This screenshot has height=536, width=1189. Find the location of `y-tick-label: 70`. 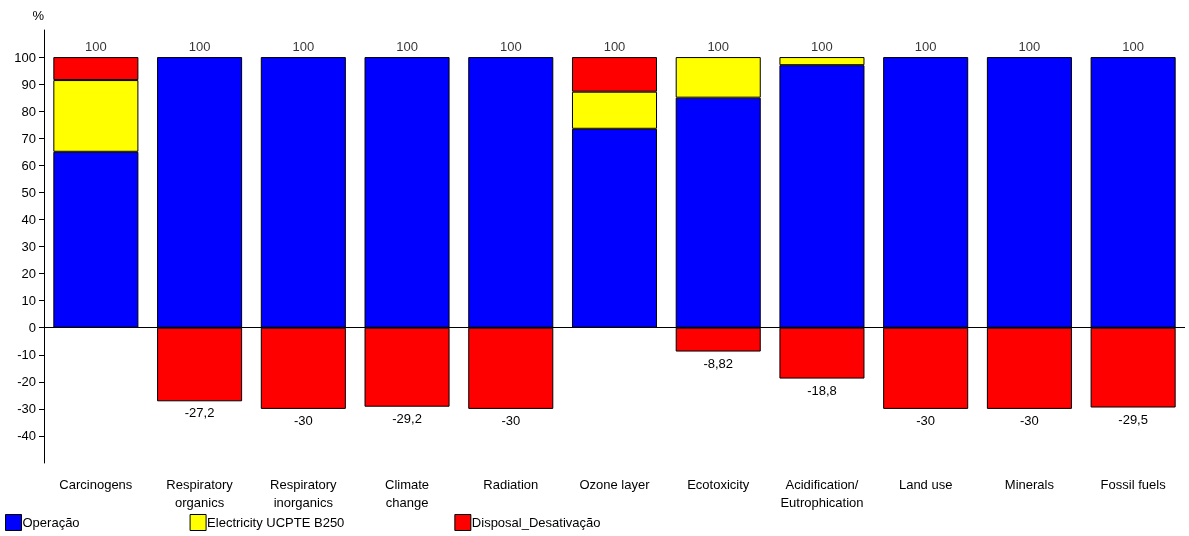

y-tick-label: 70 is located at coordinates (28, 138).